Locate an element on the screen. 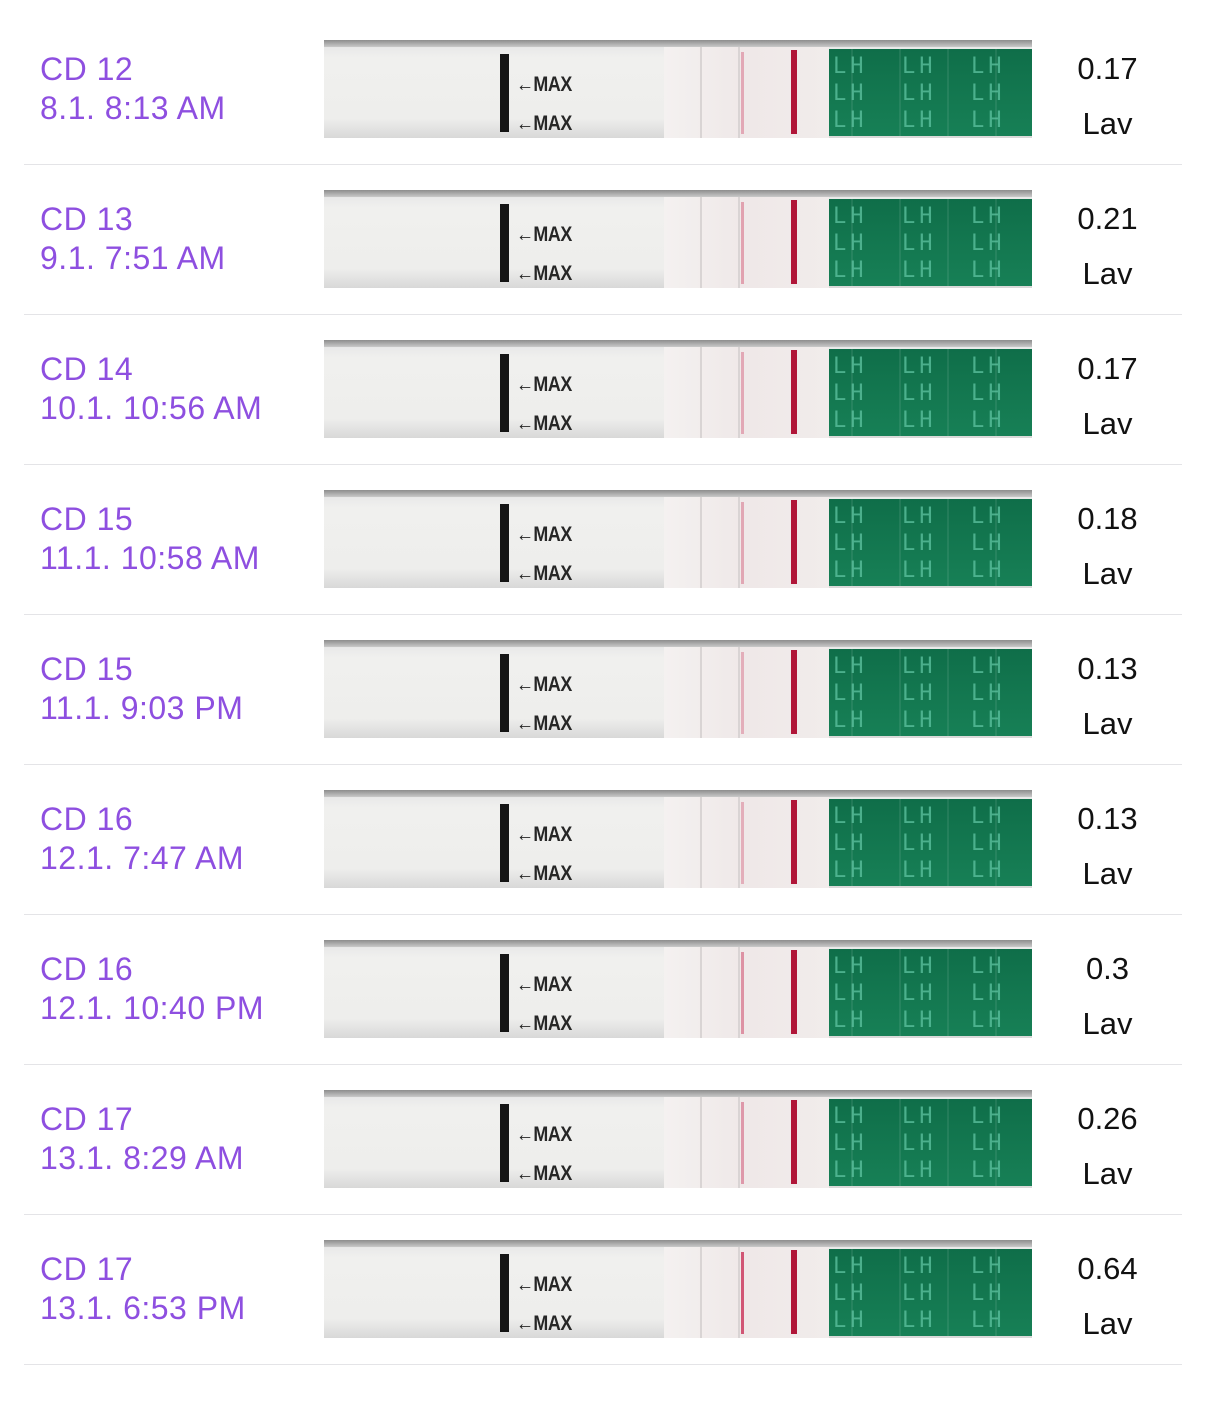  date-time-label: 11.1. 9:03 PM is located at coordinates (142, 708).